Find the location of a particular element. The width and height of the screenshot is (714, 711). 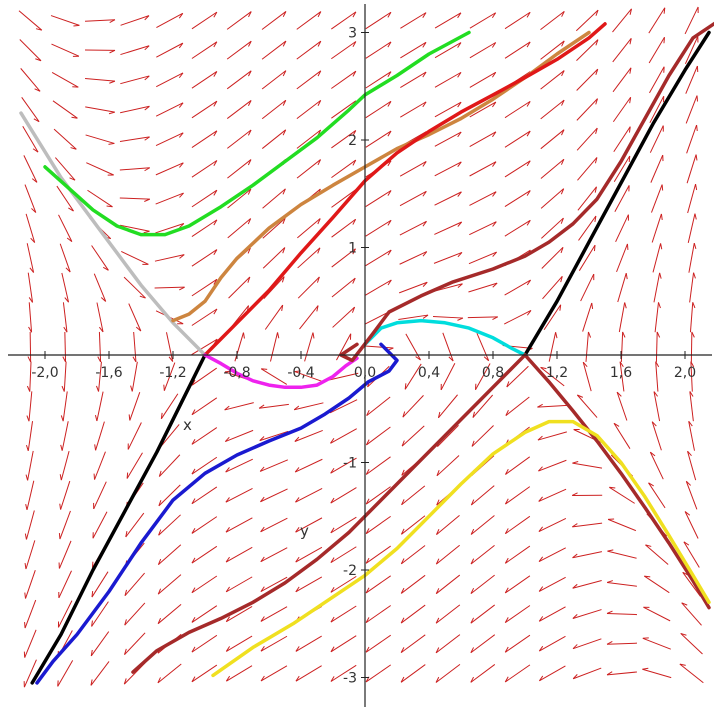

x-tick-label: 1,6 is located at coordinates (621, 373).